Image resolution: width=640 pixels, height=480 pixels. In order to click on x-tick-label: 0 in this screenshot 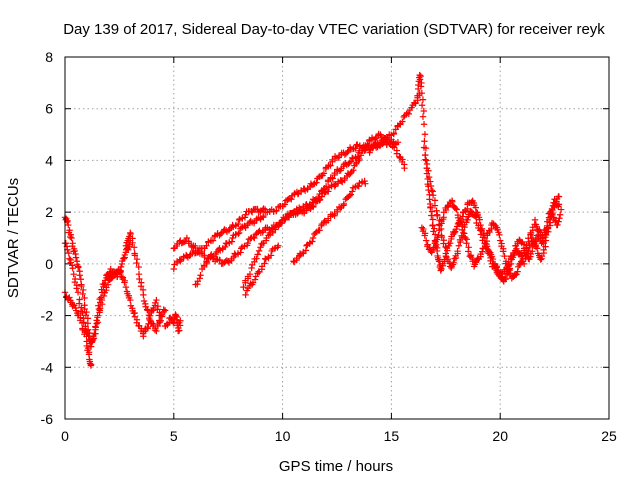, I will do `click(65, 436)`.